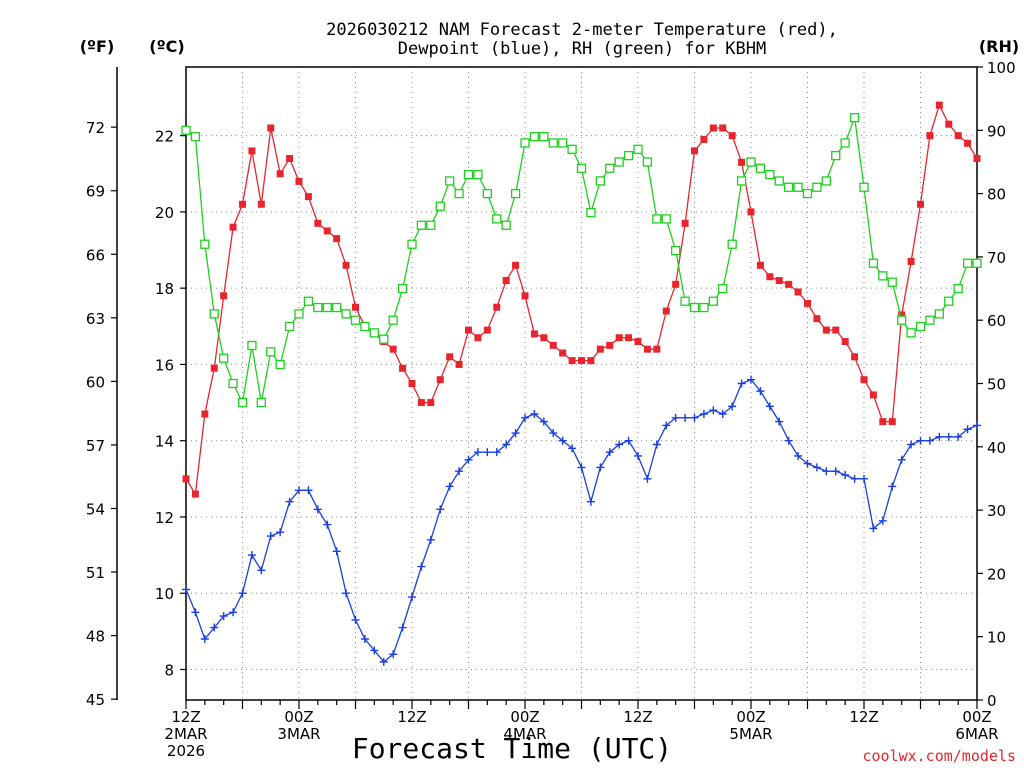  I want to click on x-tick-label: 12Z, so click(185, 717).